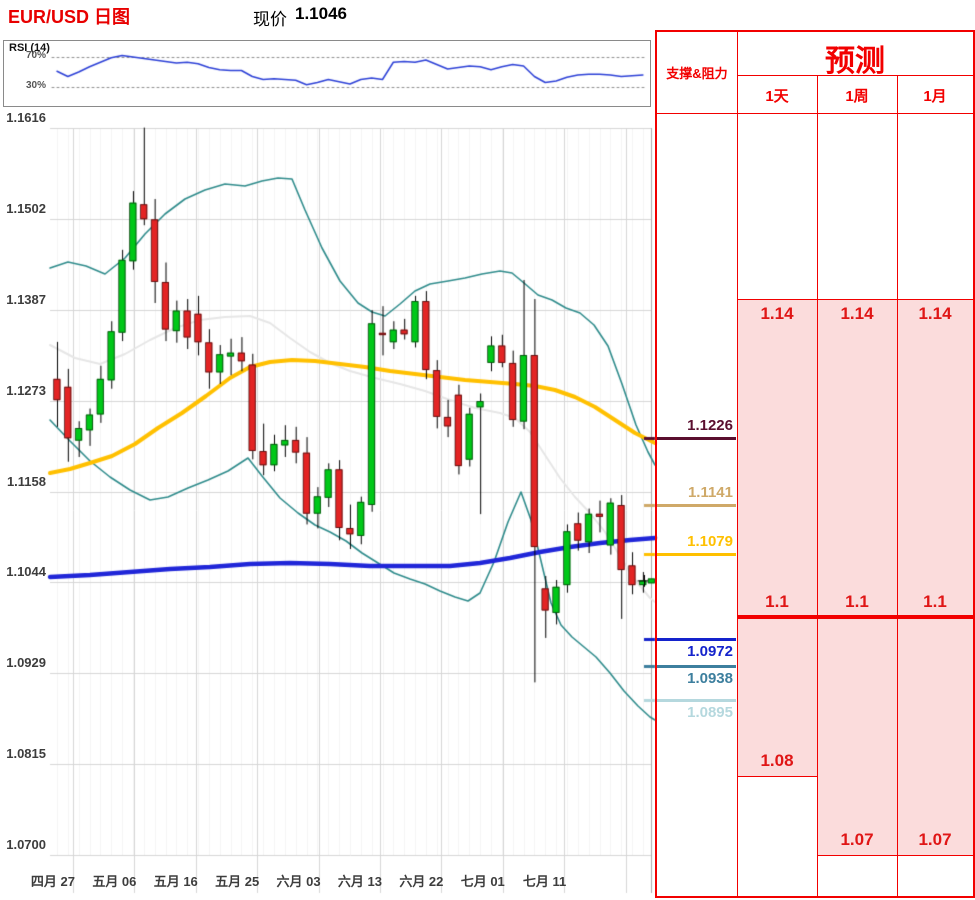 The width and height of the screenshot is (975, 900). What do you see at coordinates (777, 96) in the screenshot?
I see `forecast-column-header: 1天` at bounding box center [777, 96].